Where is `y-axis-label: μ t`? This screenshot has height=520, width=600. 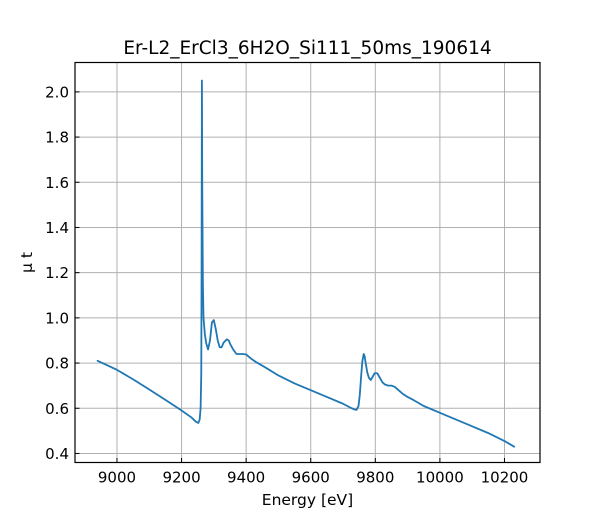
y-axis-label: μ t is located at coordinates (27, 262).